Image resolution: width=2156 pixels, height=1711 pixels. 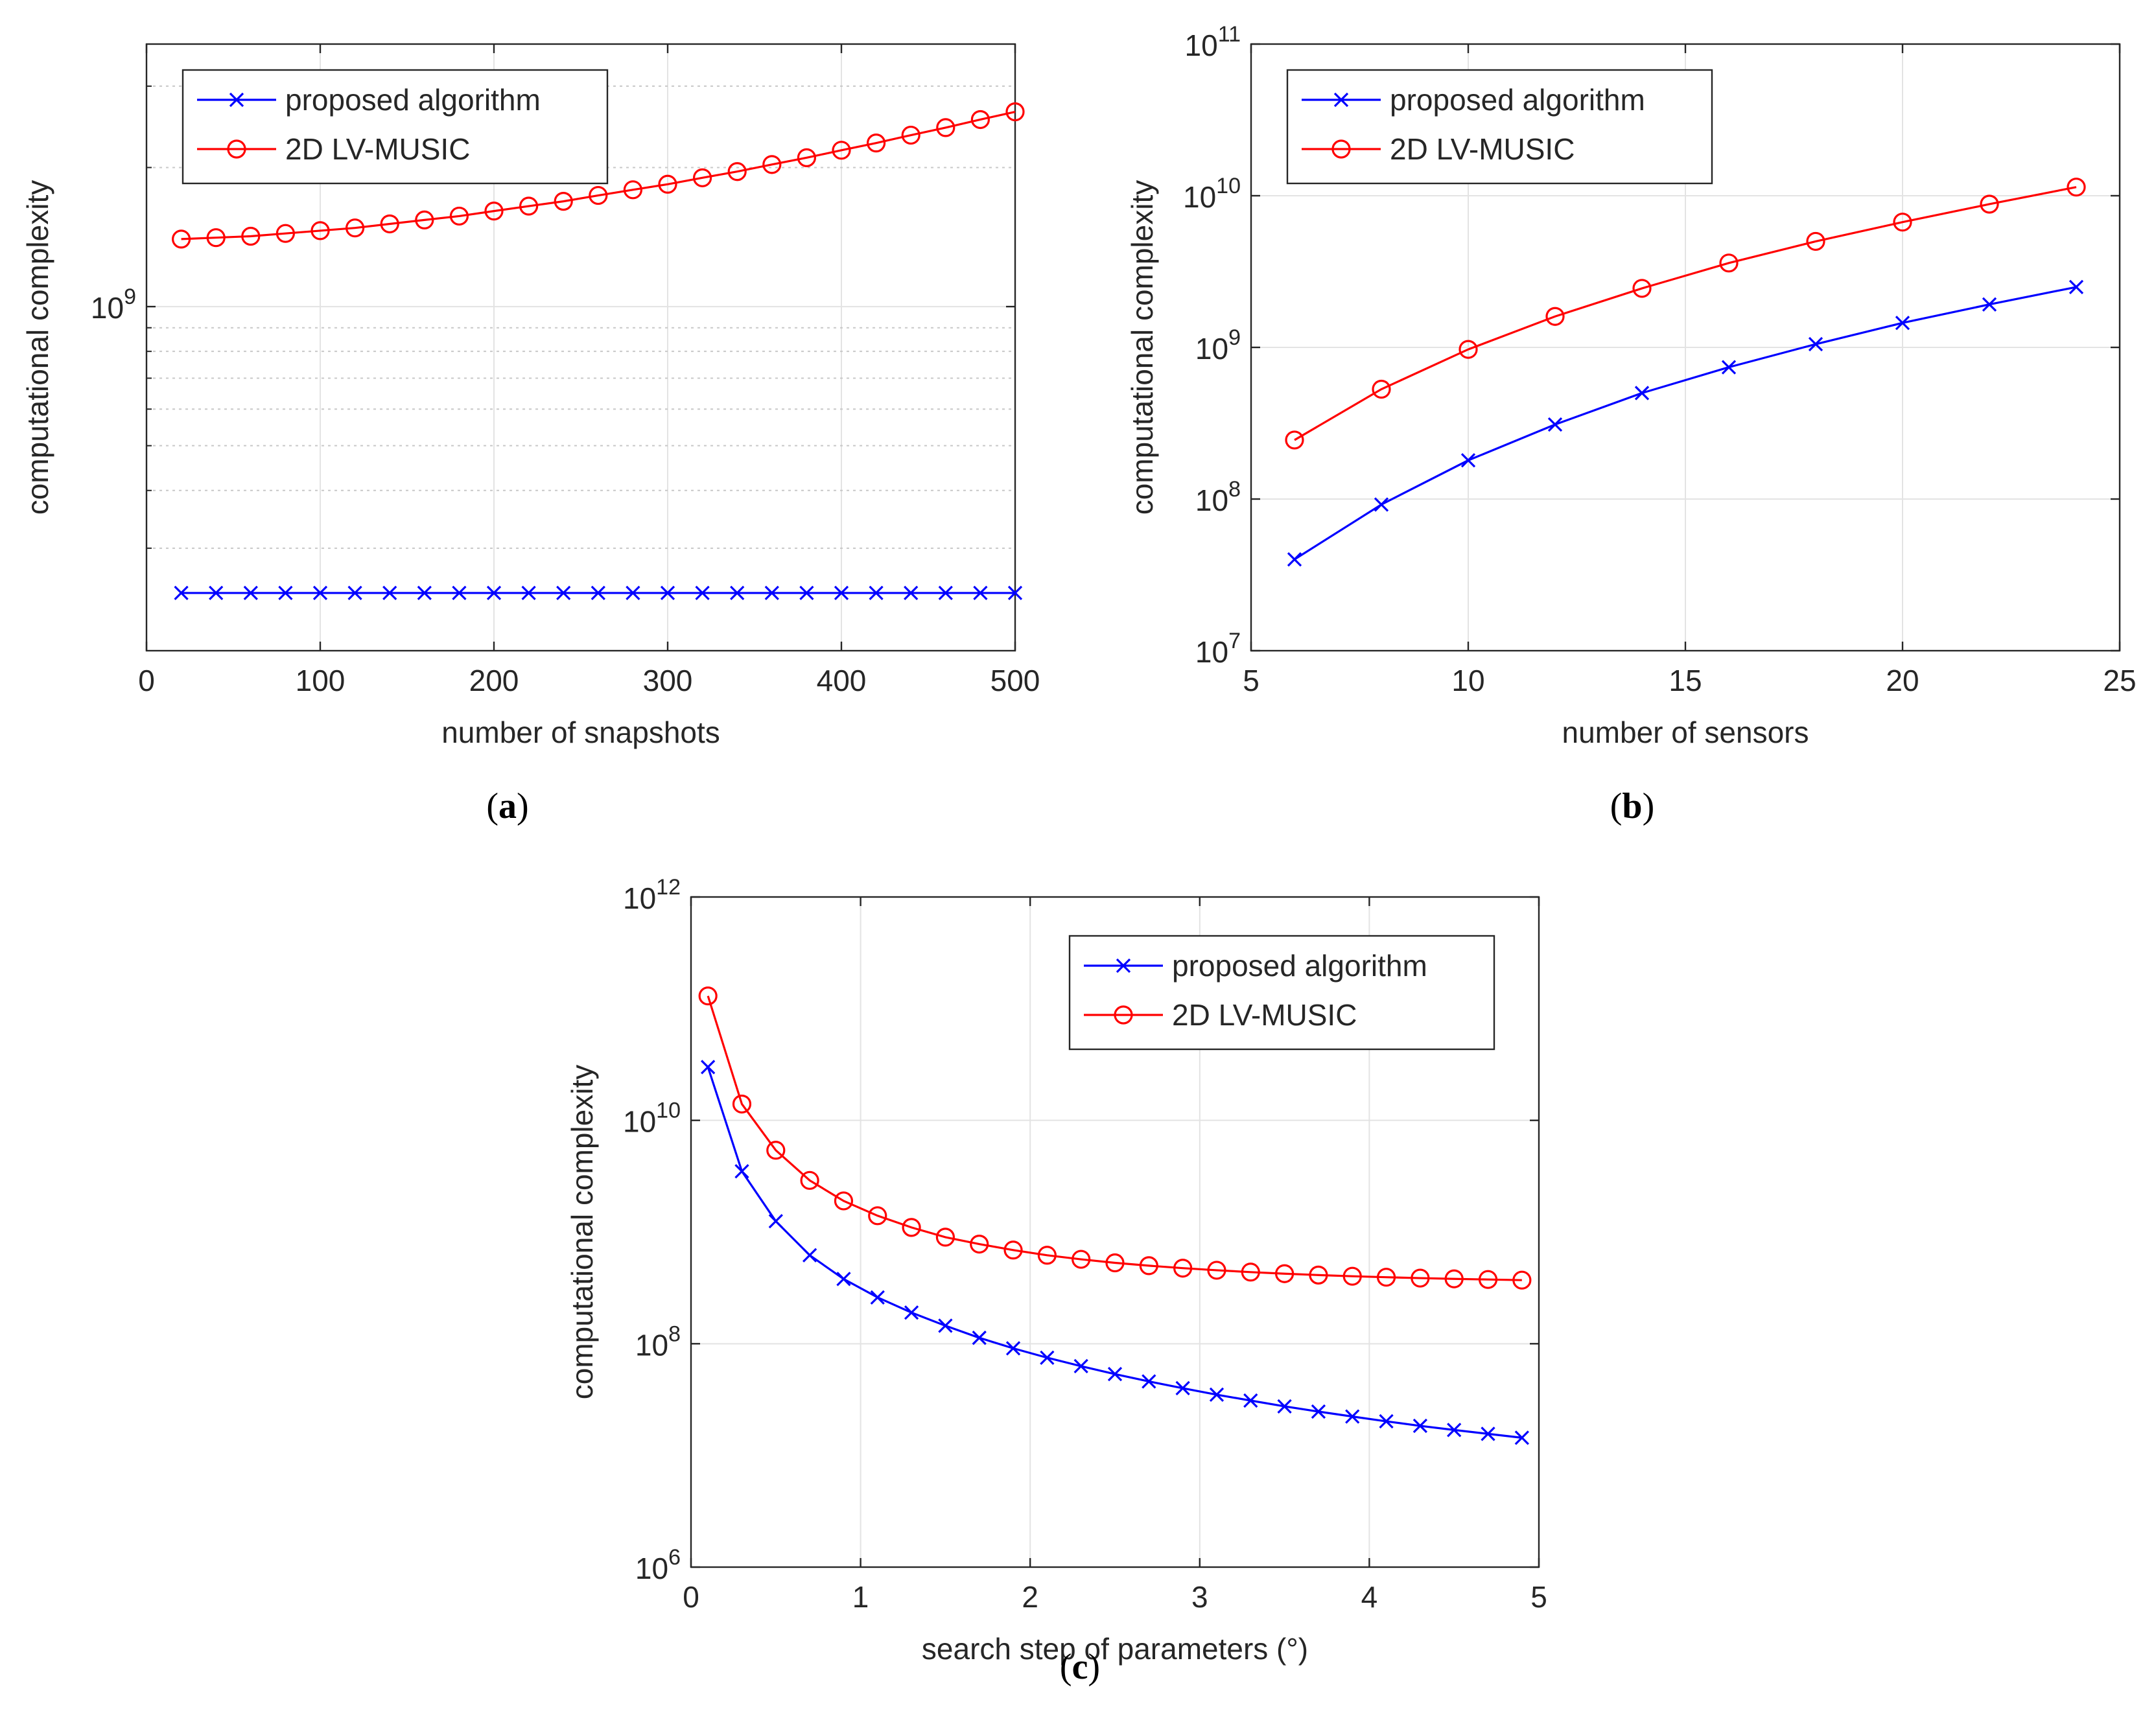 I want to click on x-axis-label: search step of parameters (°), so click(x=1115, y=1649).